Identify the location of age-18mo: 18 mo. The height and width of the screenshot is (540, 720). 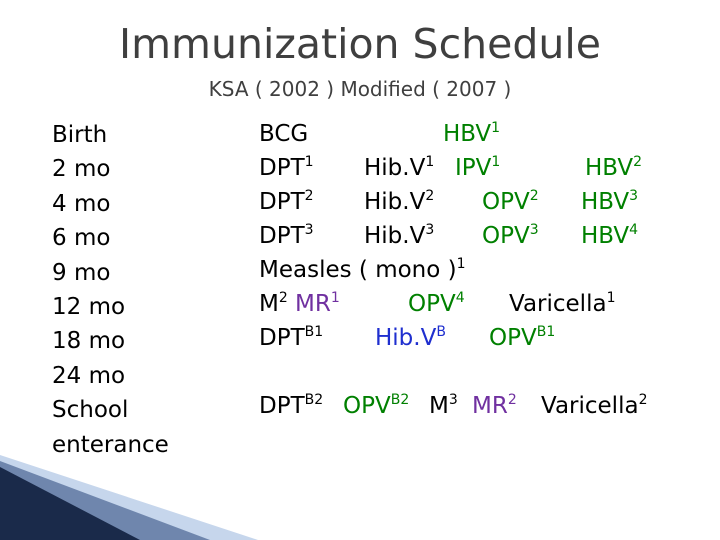
(89, 341).